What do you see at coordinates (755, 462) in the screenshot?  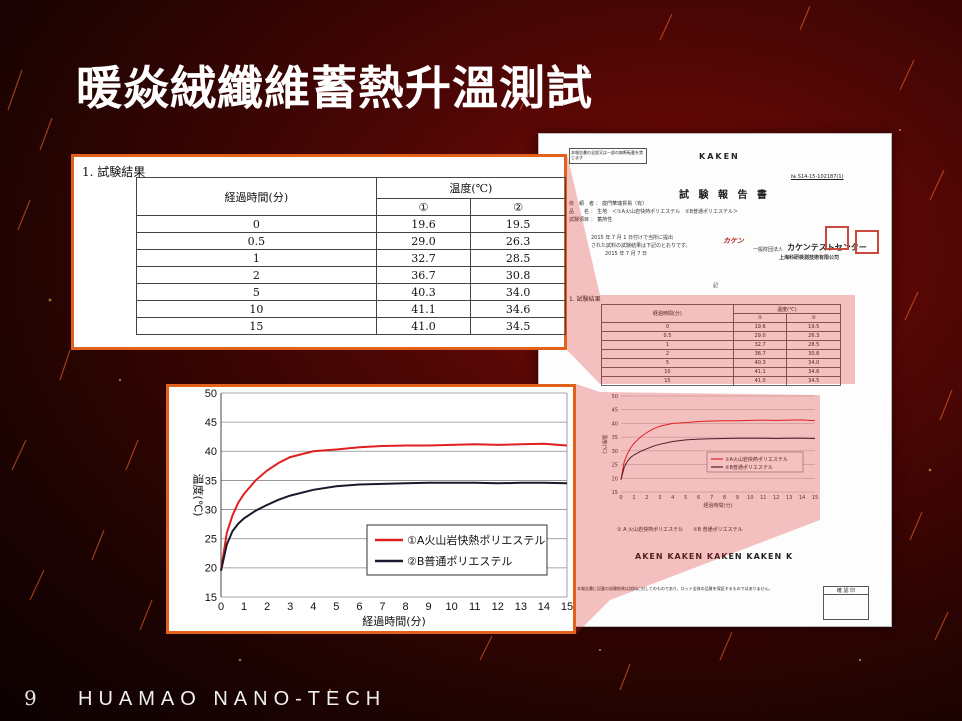 I see `mini-legend` at bounding box center [755, 462].